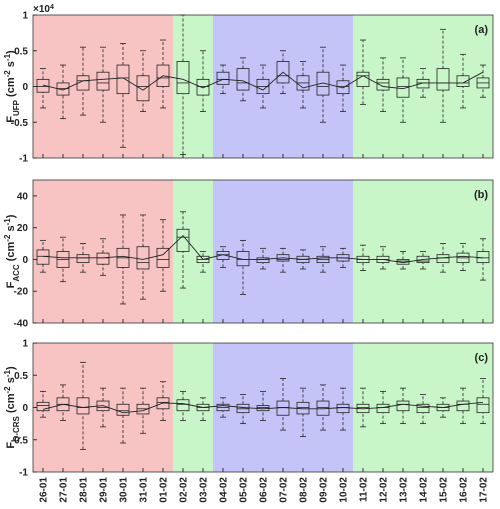 Image resolution: width=500 pixels, height=509 pixels. Describe the element at coordinates (204, 490) in the screenshot. I see `x-tick-label: 03-02` at that location.